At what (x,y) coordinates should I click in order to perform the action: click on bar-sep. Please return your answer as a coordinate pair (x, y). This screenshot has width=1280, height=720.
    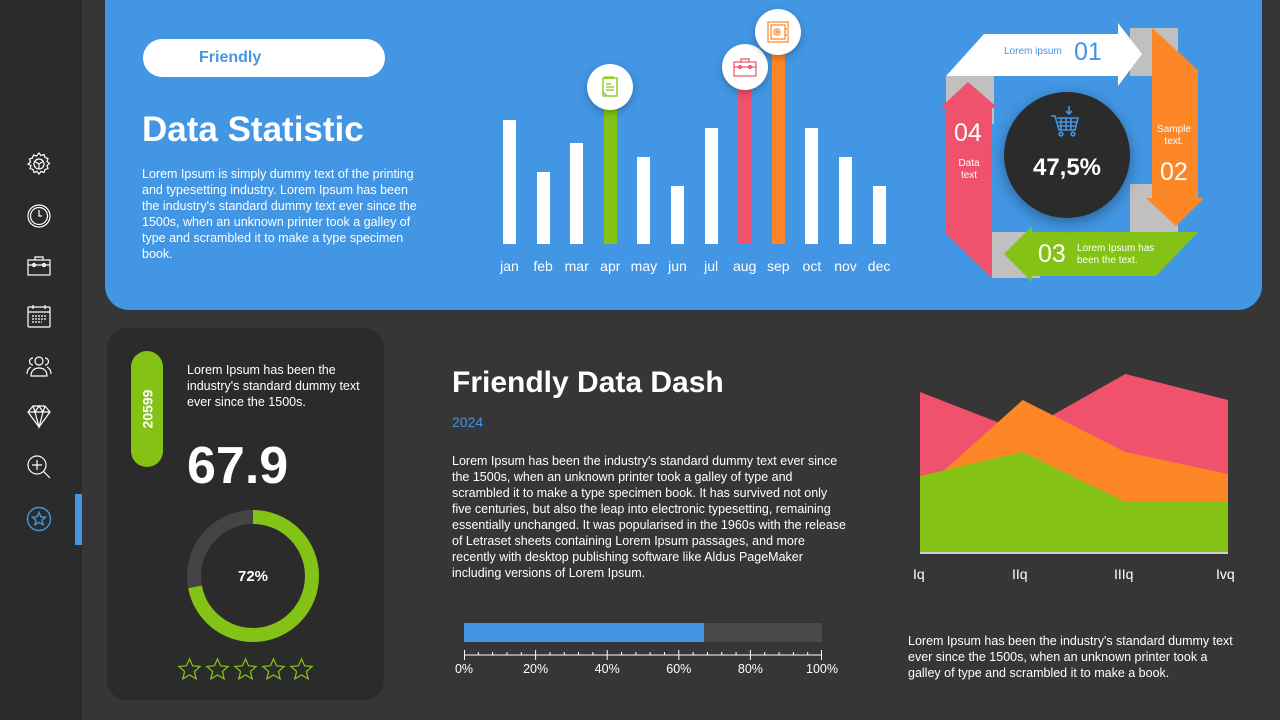
    Looking at the image, I should click on (778, 141).